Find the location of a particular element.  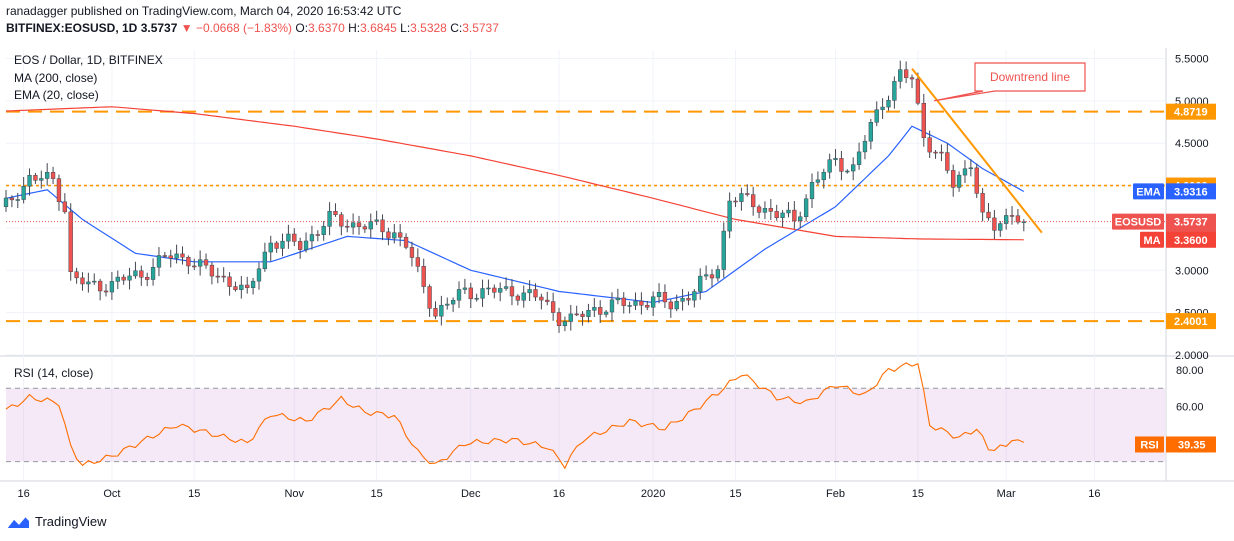

downtrend-line is located at coordinates (977, 151).